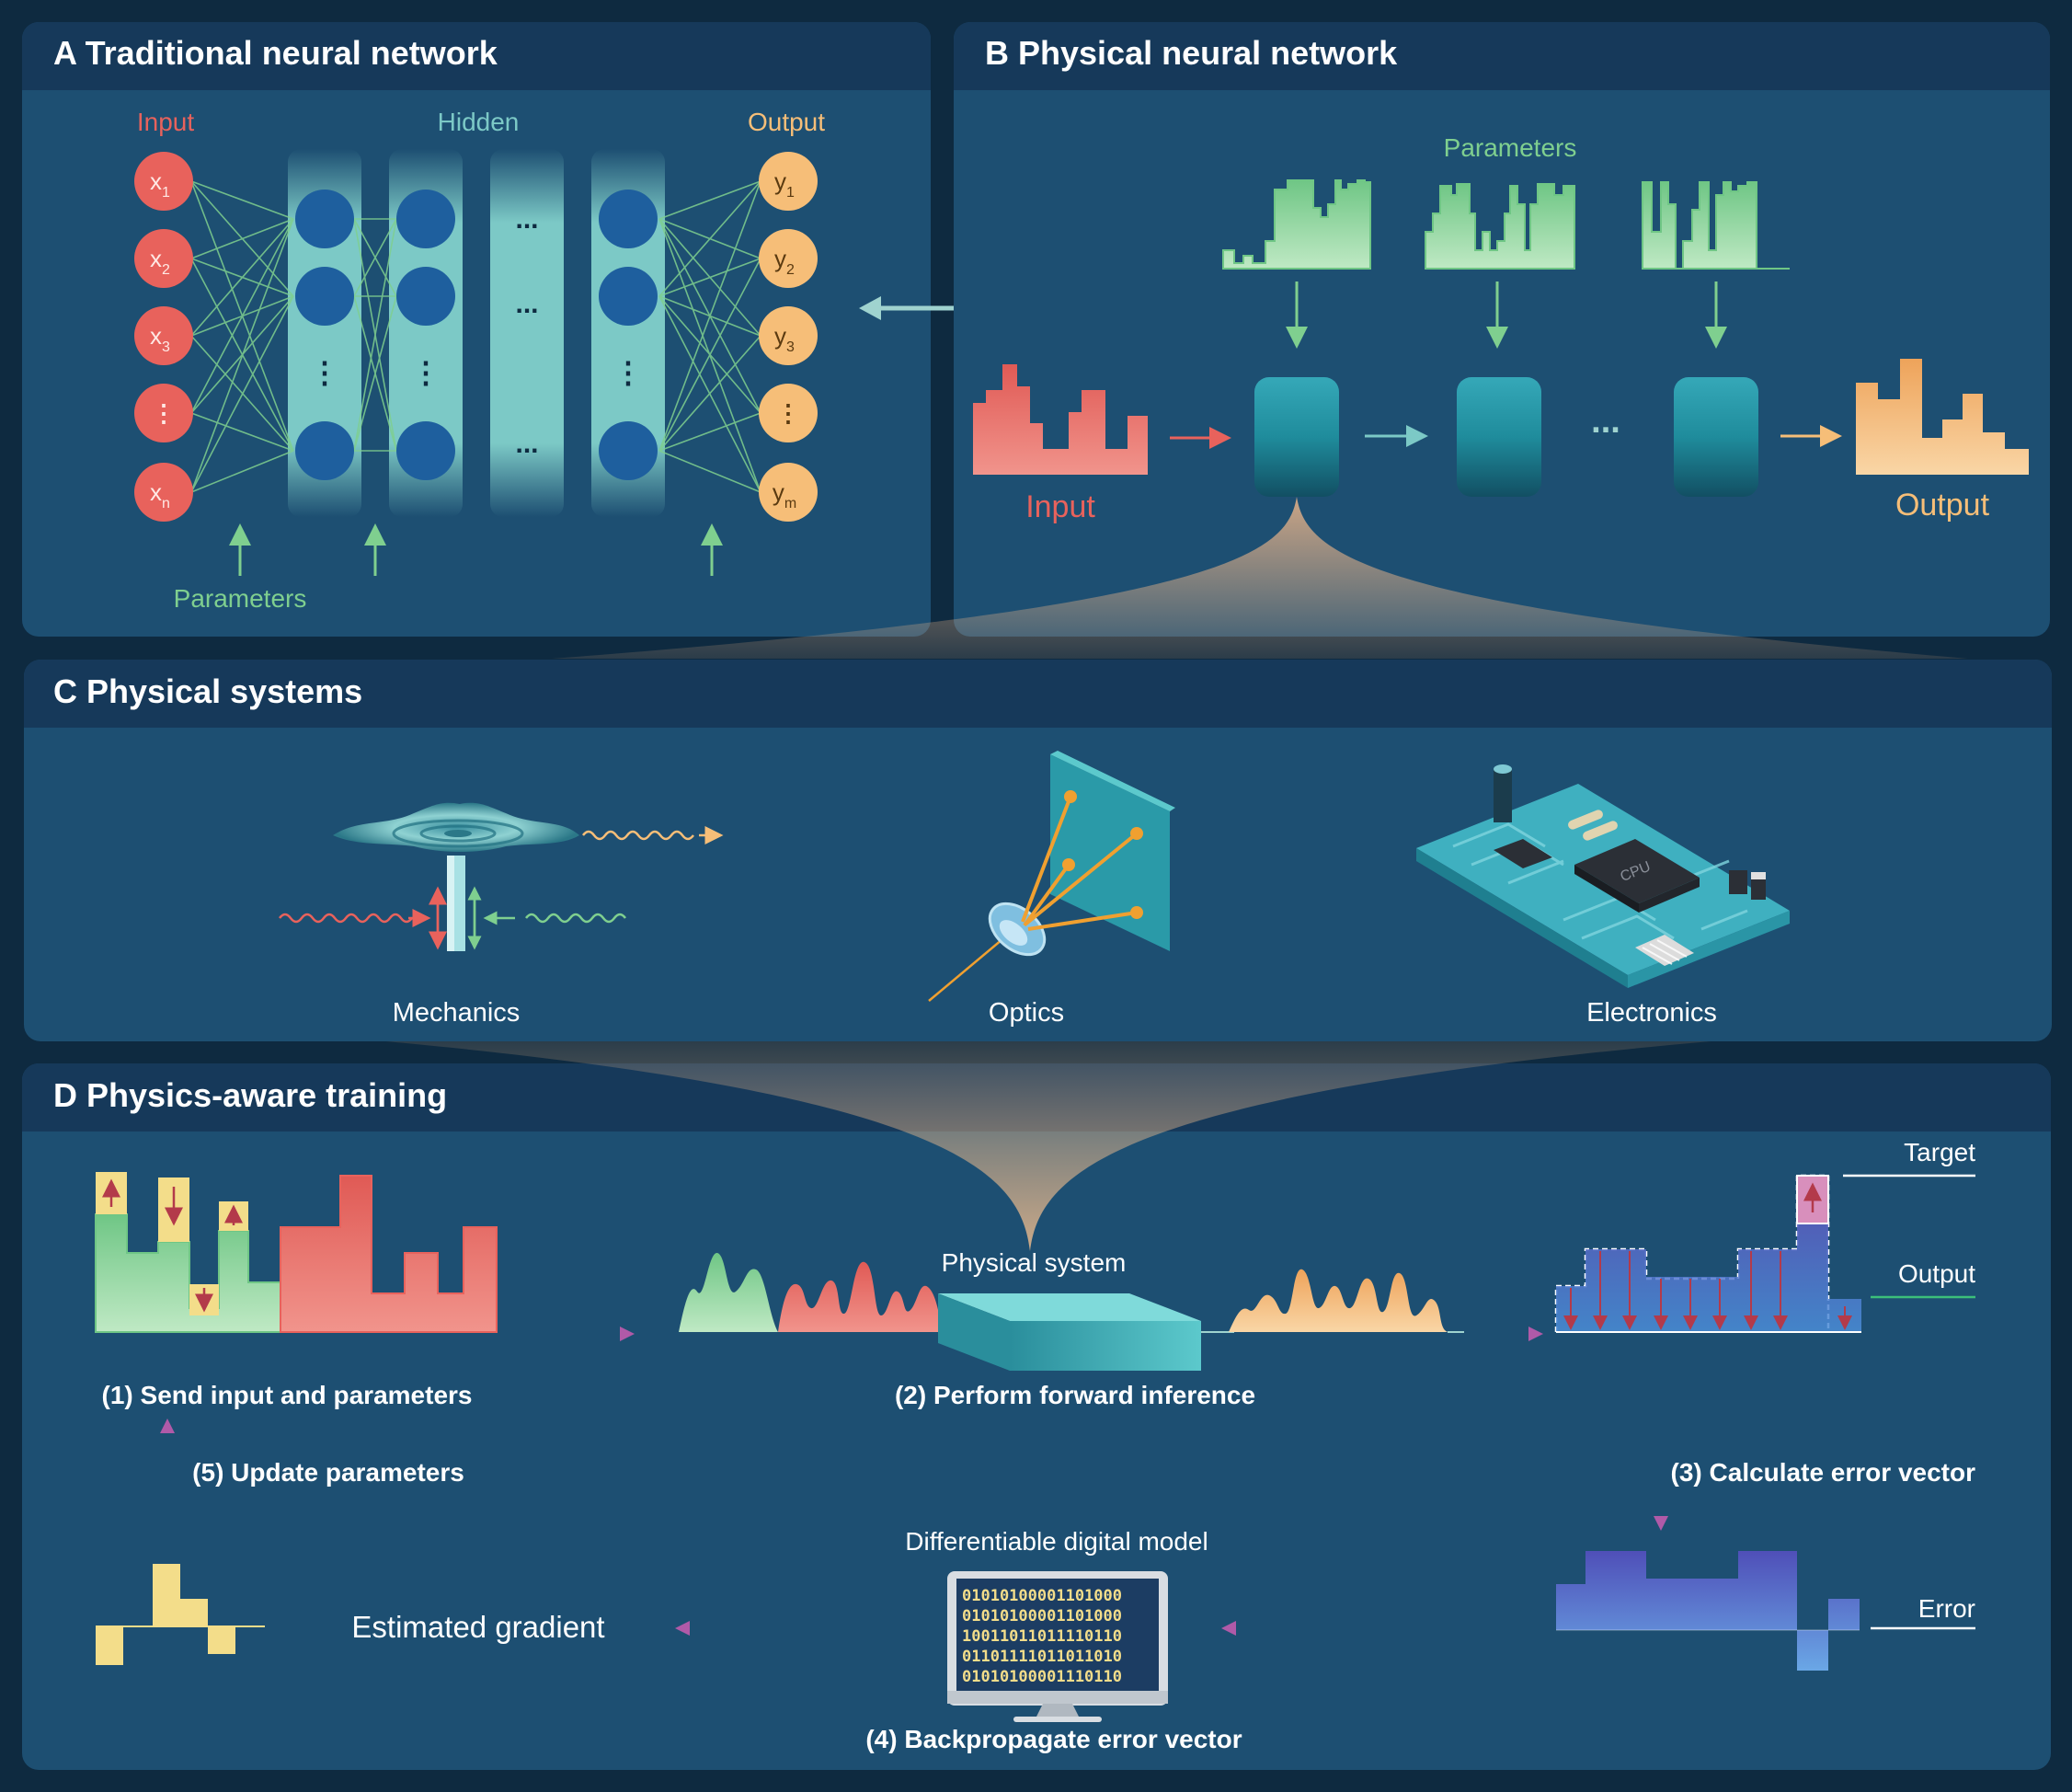  I want to click on binary-line: 10011011011110110, so click(1042, 1636).